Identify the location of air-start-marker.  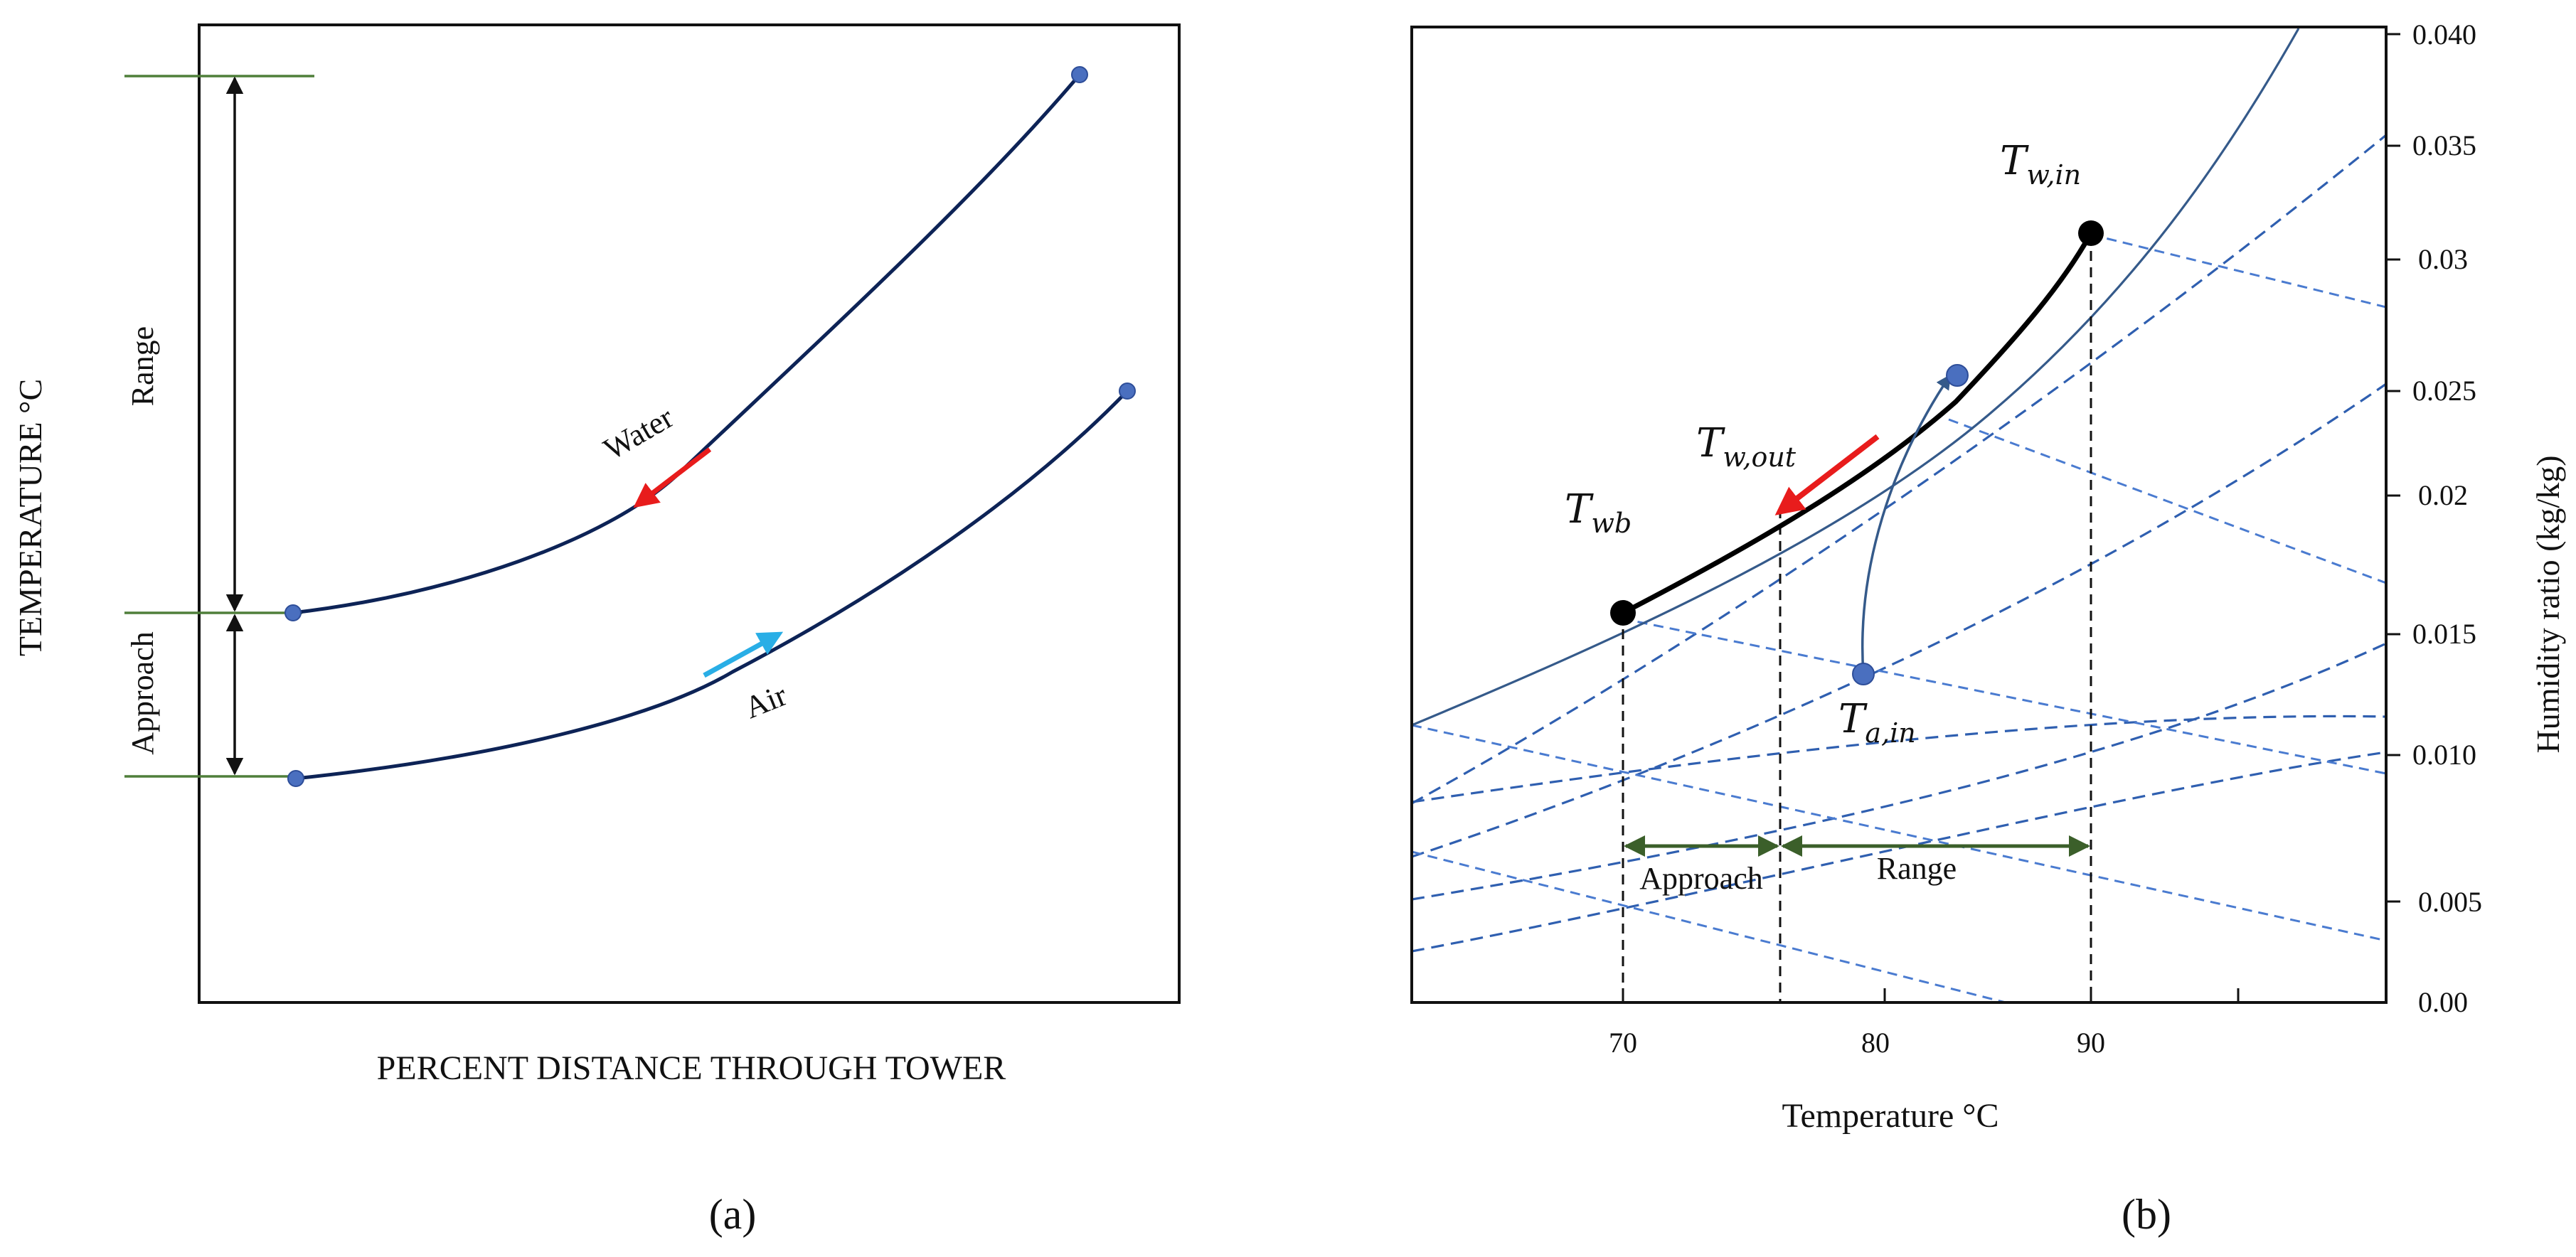
(295, 778).